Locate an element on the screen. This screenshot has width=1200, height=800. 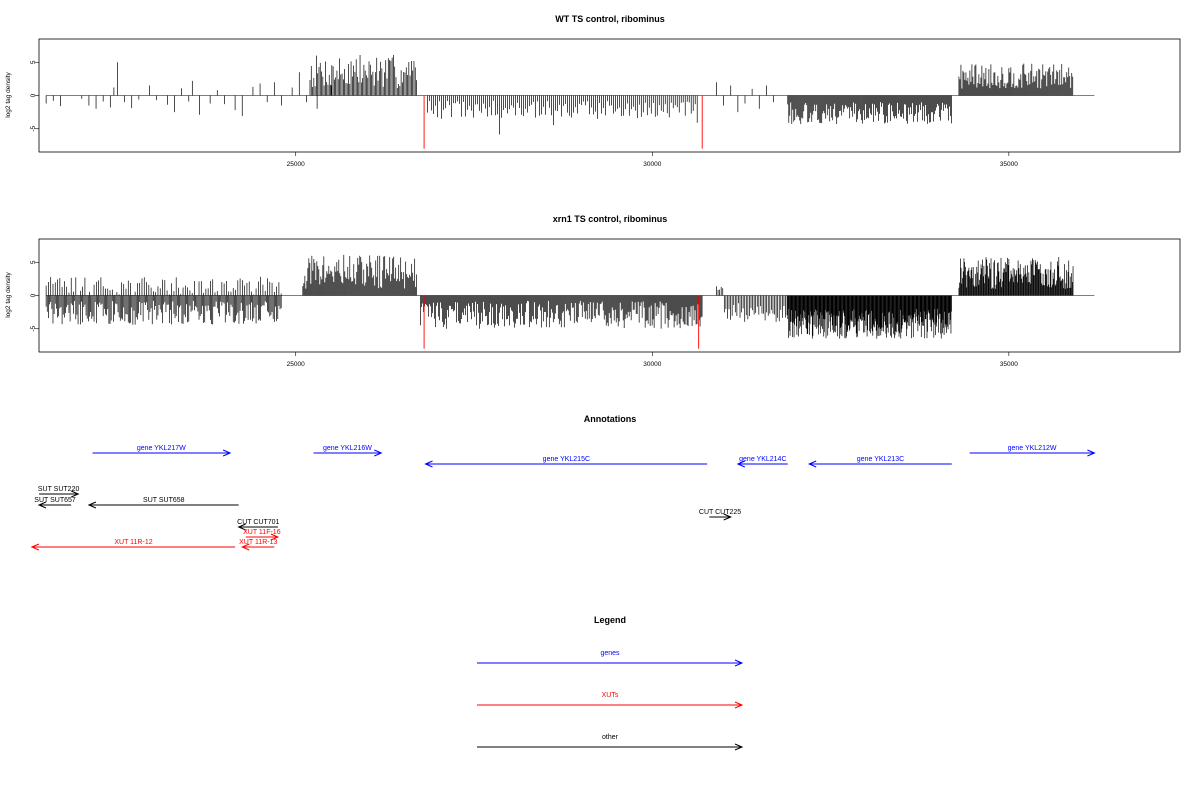
annotation-feature: gene YKL217W is located at coordinates (162, 451).